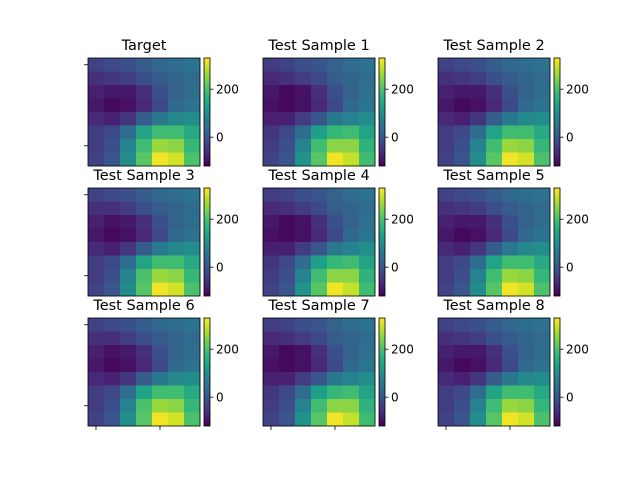 Image resolution: width=640 pixels, height=484 pixels. What do you see at coordinates (207, 112) in the screenshot?
I see `colorbar-frame` at bounding box center [207, 112].